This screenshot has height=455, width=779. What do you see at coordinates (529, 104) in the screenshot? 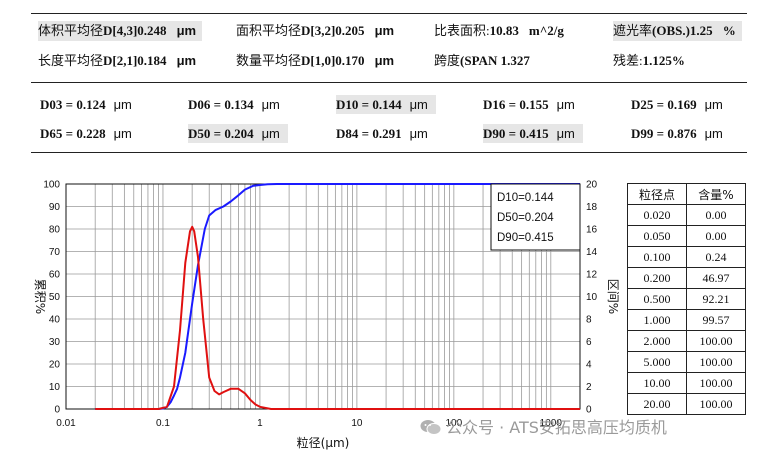
I see `dvalue-d16: D16 = 0.155 μm` at bounding box center [529, 104].